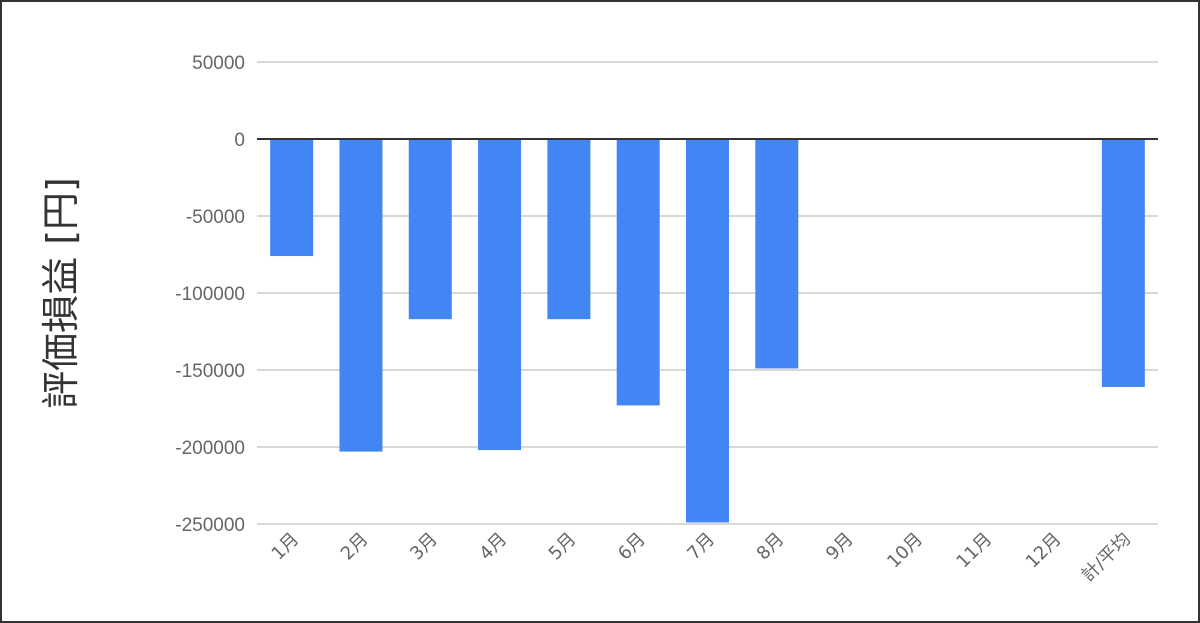 The height and width of the screenshot is (623, 1200). I want to click on y-tick-label: 50000, so click(218, 63).